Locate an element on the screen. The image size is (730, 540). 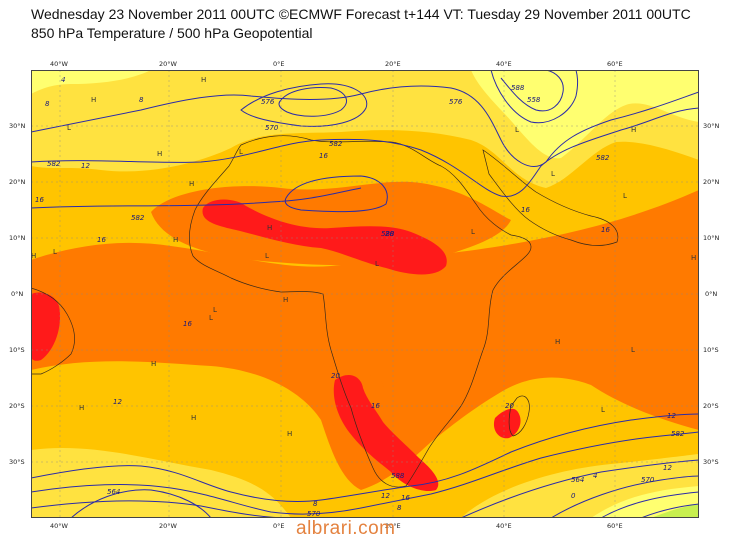
isohypse-558-se is located at coordinates (649, 504).